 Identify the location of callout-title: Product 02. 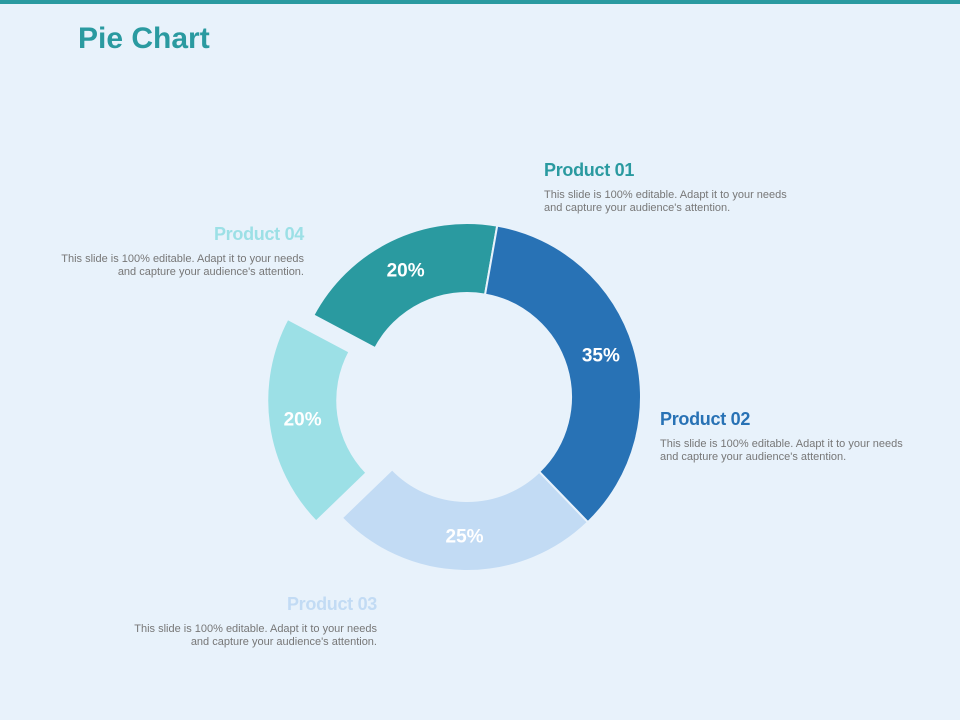
(705, 419).